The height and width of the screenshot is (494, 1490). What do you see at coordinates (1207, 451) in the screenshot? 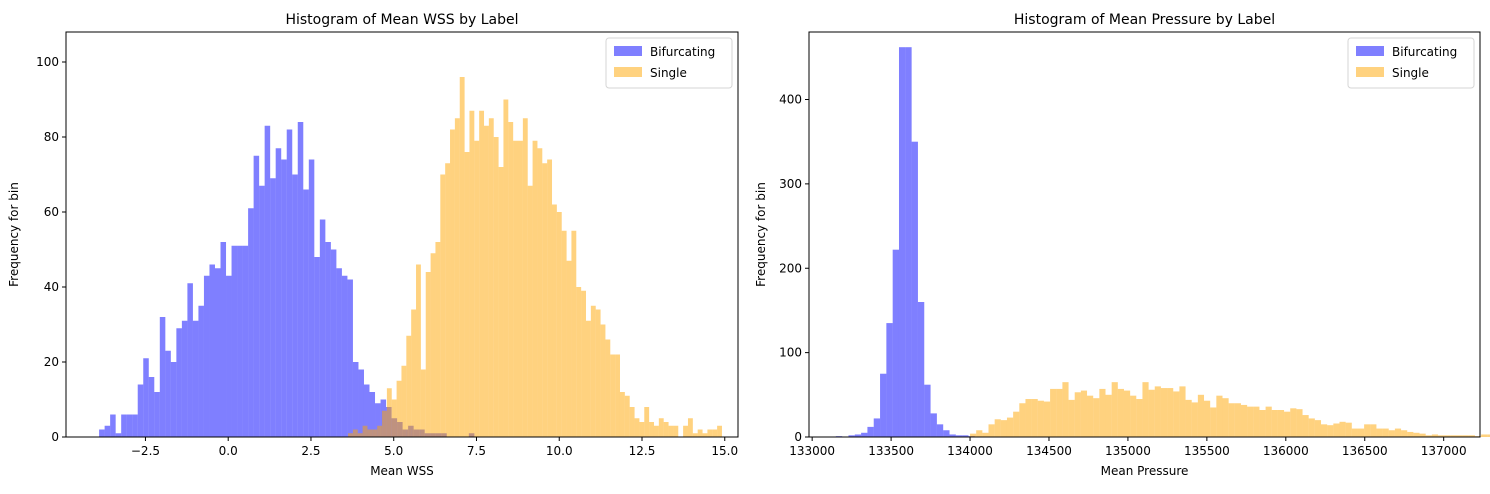
I see `x-tick-label: 135500` at bounding box center [1207, 451].